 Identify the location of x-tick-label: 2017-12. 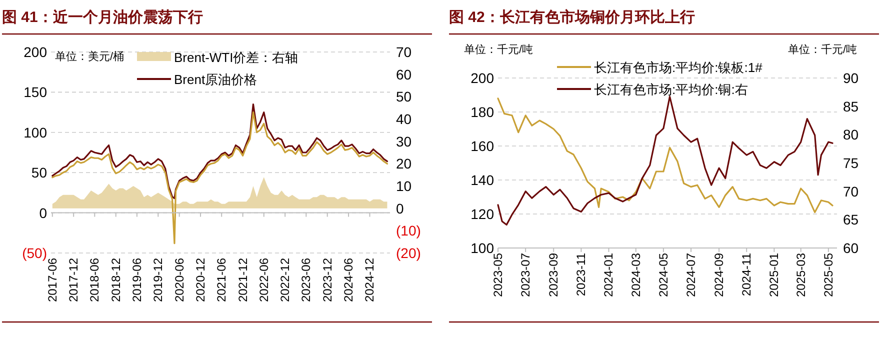
(73, 280).